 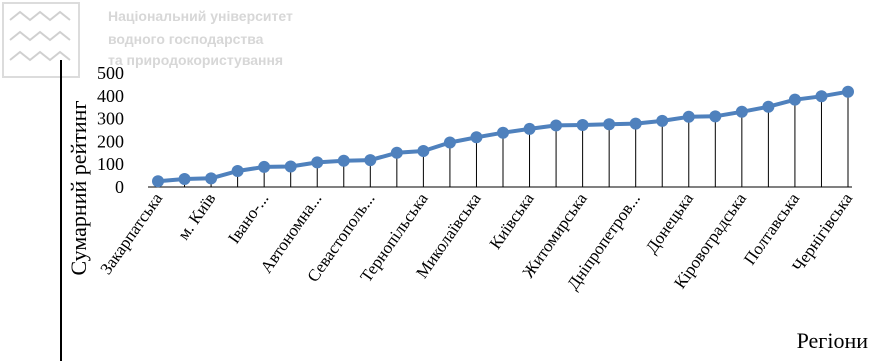 What do you see at coordinates (119, 187) in the screenshot?
I see `y-tick-label: 0` at bounding box center [119, 187].